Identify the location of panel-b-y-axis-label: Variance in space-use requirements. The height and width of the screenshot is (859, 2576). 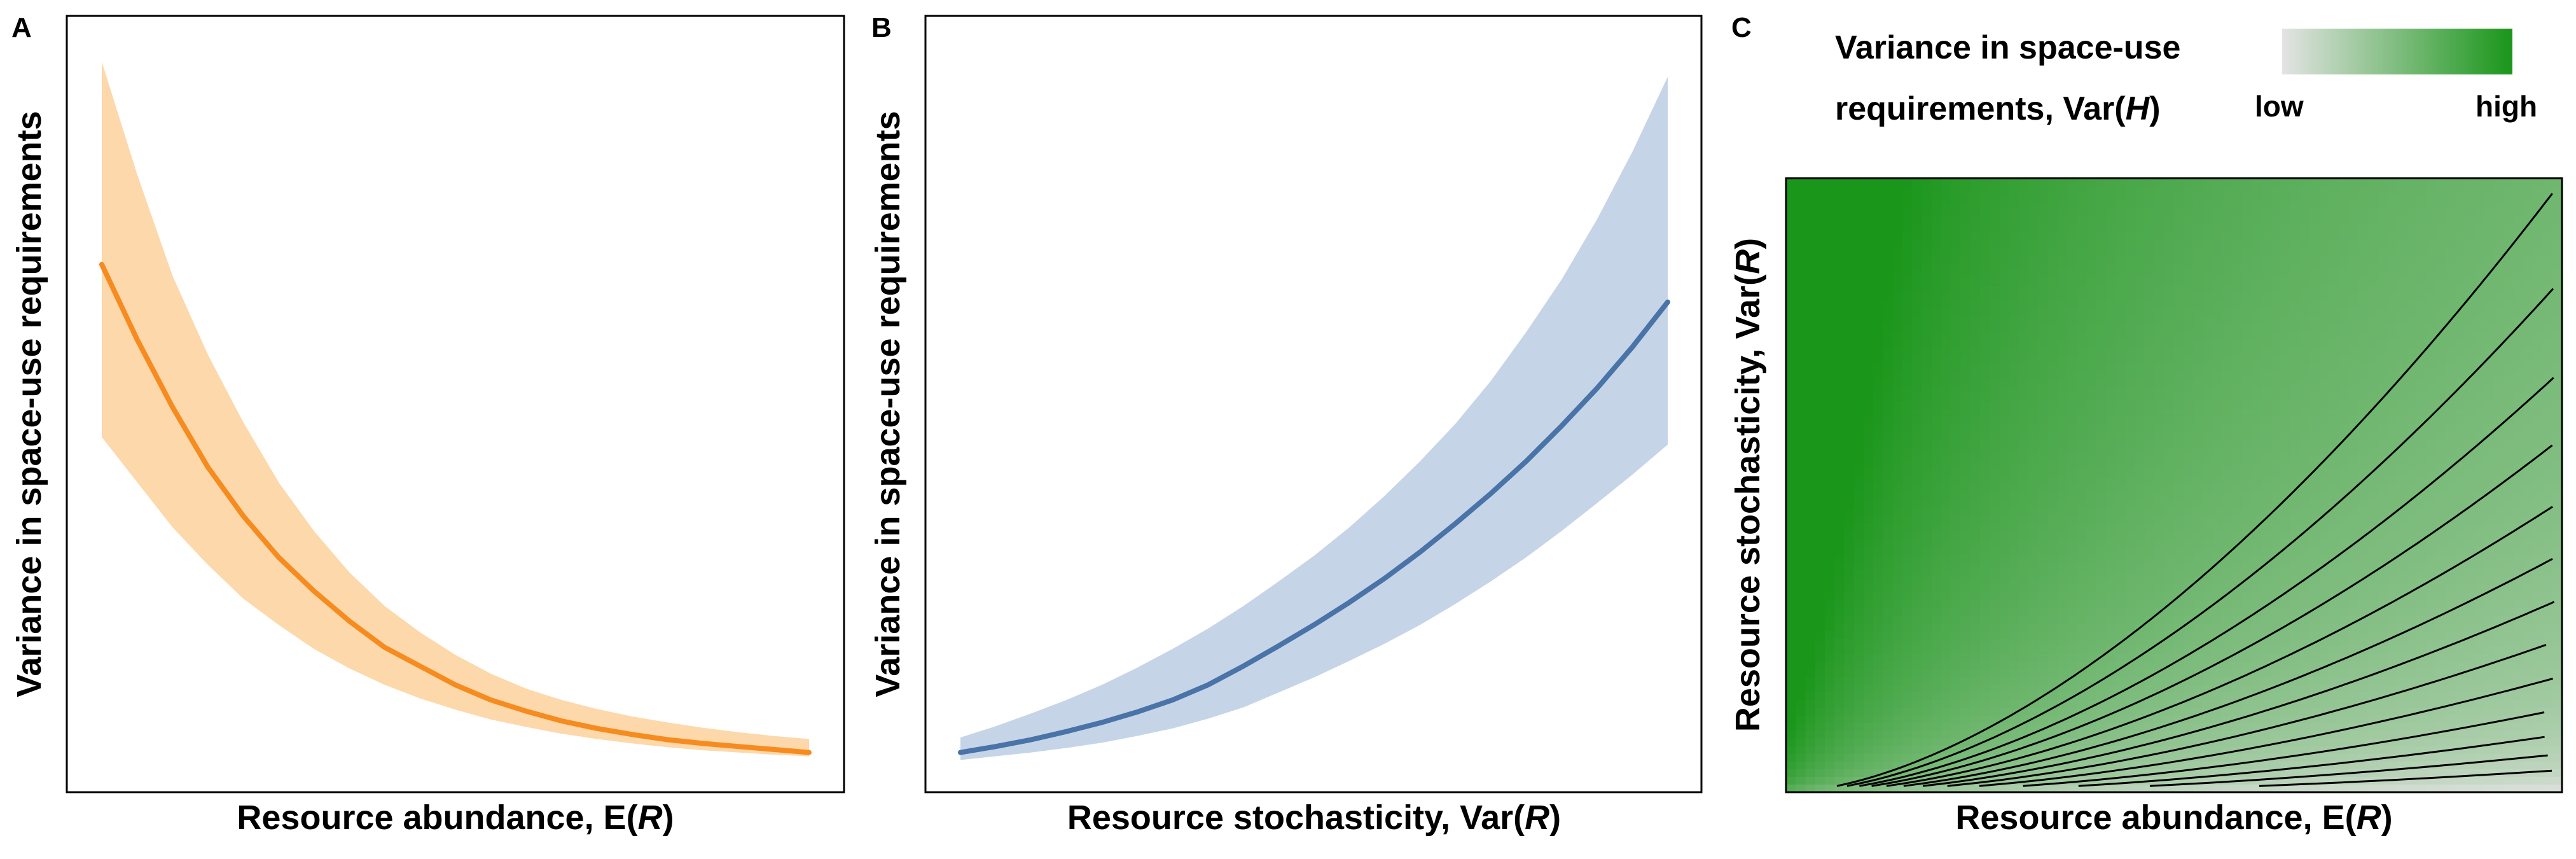
(888, 404).